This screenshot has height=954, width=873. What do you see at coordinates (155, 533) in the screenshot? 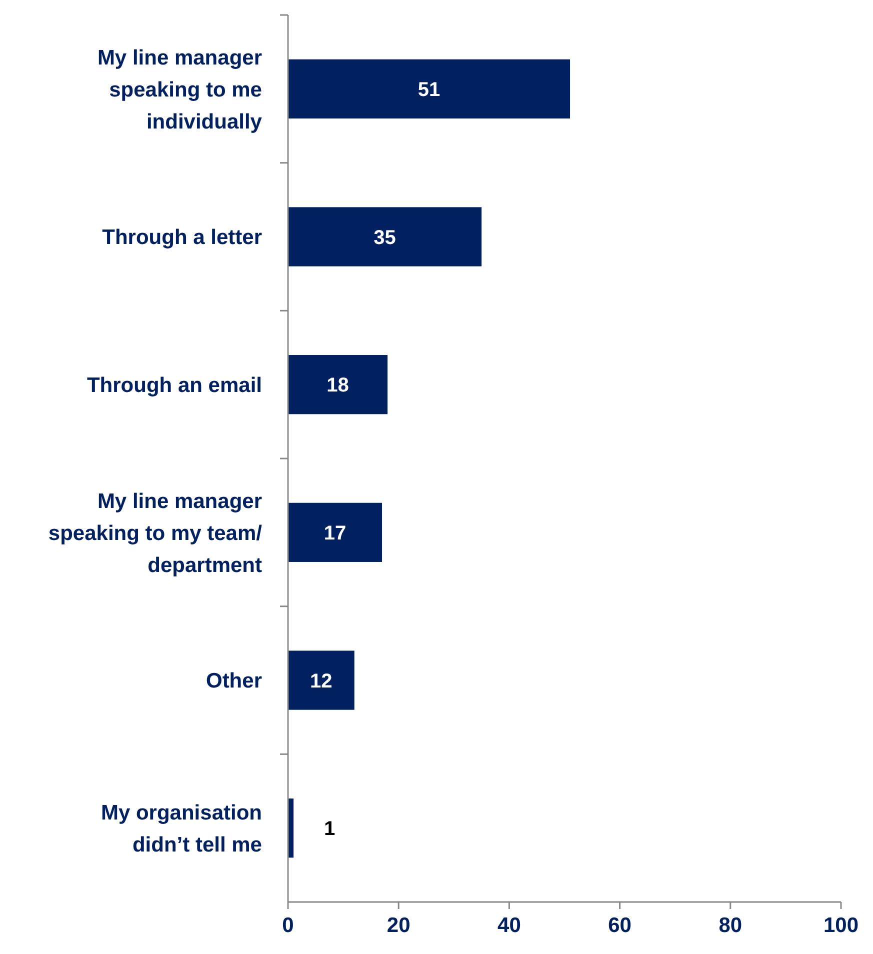
I see `y-tick-label: My line manager speaking to my team/ department` at bounding box center [155, 533].